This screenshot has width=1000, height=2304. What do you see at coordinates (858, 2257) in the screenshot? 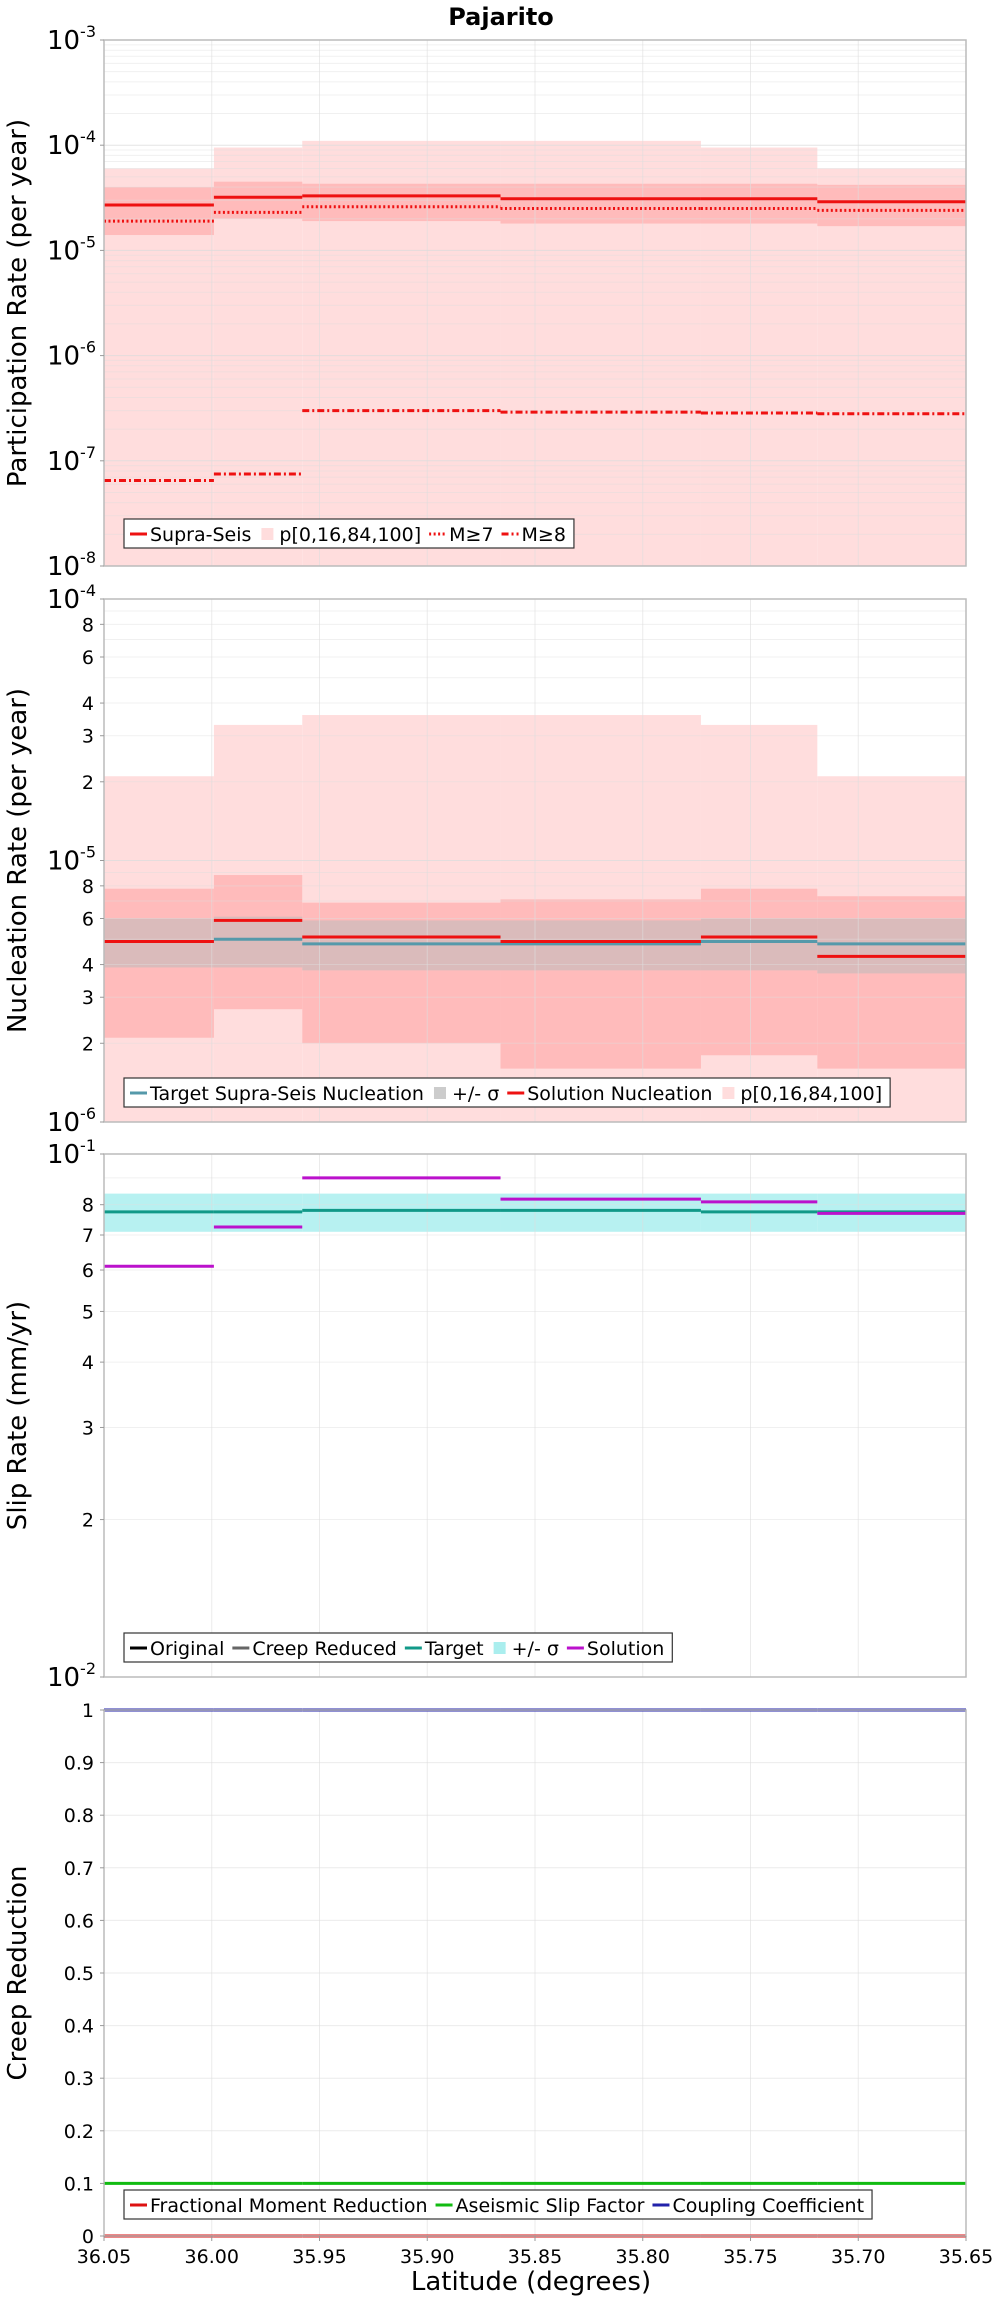
I see `x-tick-label: 35.70` at bounding box center [858, 2257].